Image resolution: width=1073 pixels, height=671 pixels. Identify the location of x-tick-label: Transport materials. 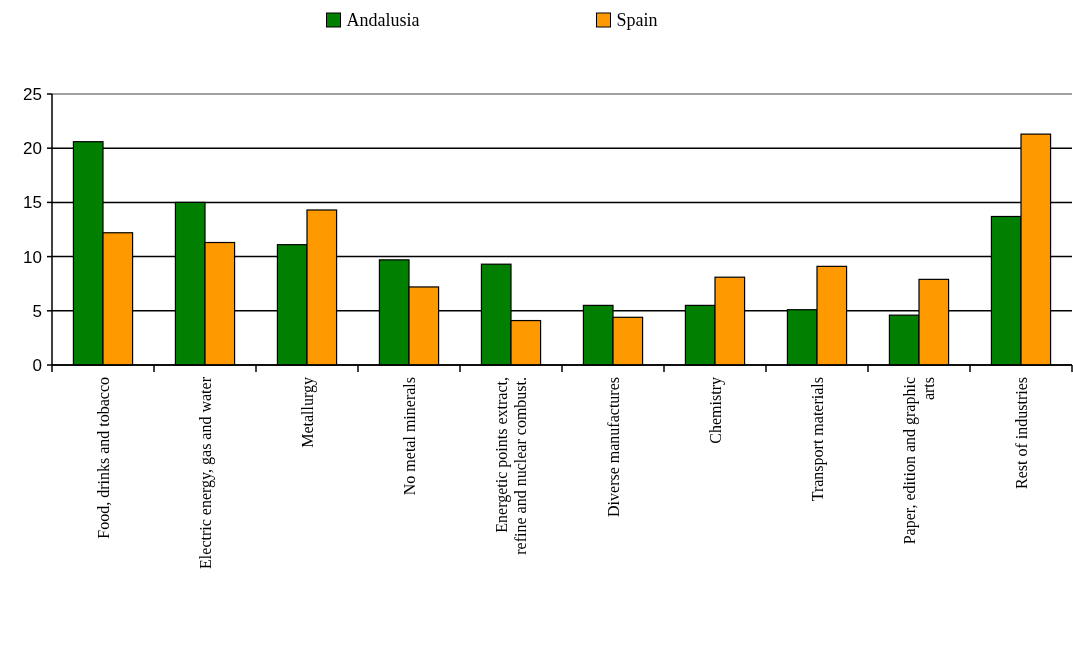
(817, 439).